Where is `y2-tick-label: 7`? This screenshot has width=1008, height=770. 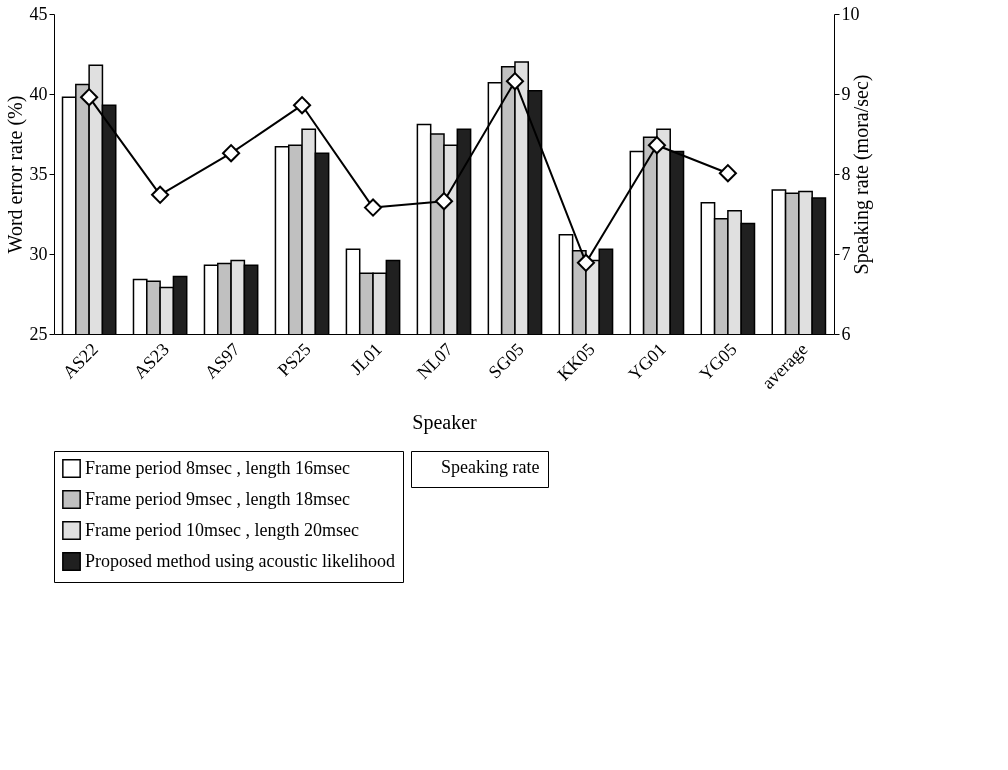
y2-tick-label: 7 is located at coordinates (846, 253).